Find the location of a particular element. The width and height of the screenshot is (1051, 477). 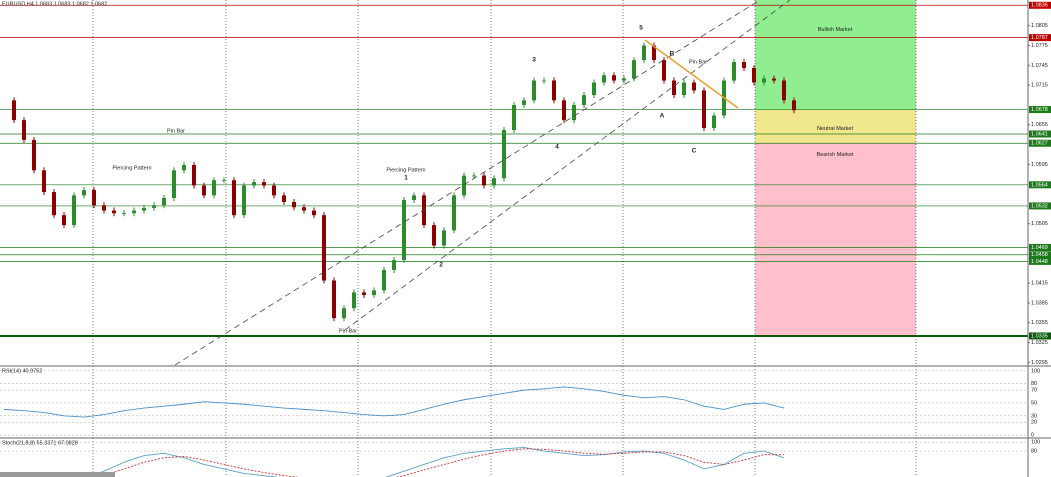

y-tick-label: 0 is located at coordinates (1032, 436).